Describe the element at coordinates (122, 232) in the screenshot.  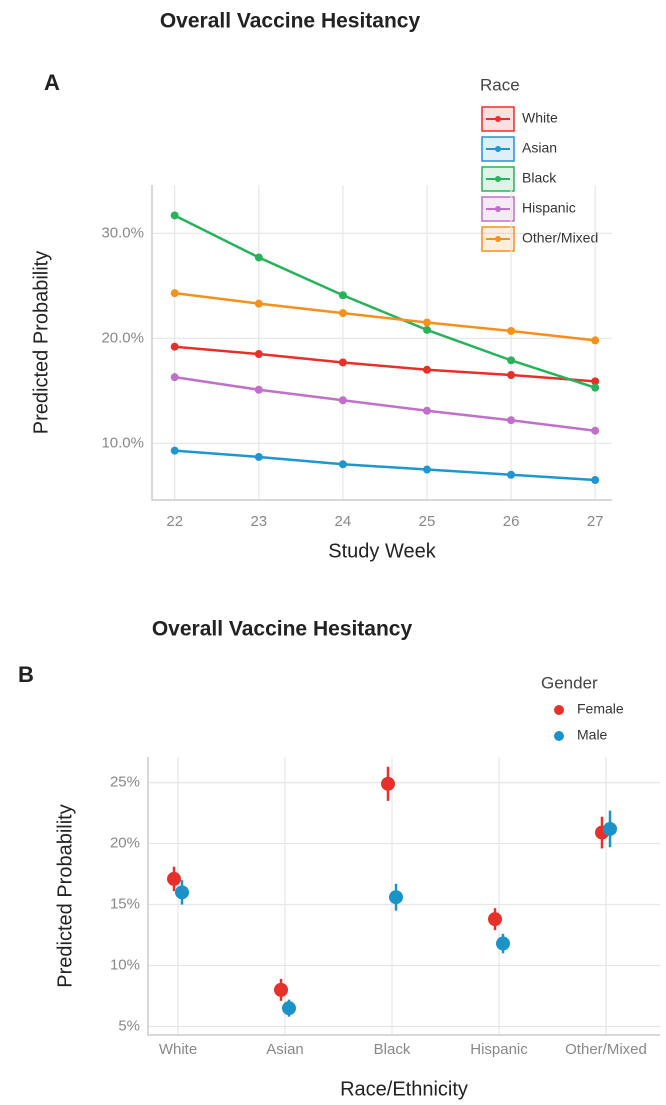
I see `y-tick-label: 30.0%` at that location.